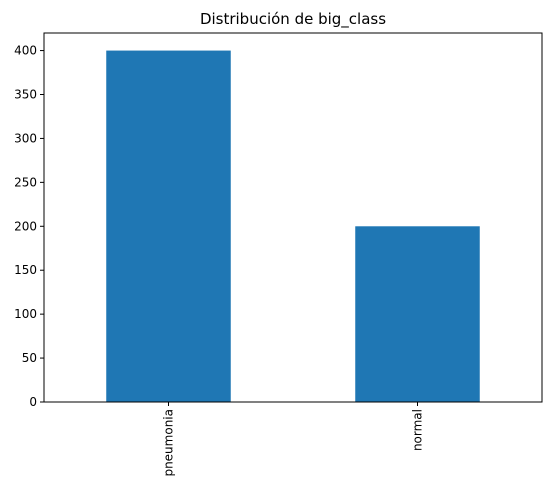  What do you see at coordinates (293, 439) in the screenshot?
I see `x-axis: pneumonia normal` at bounding box center [293, 439].